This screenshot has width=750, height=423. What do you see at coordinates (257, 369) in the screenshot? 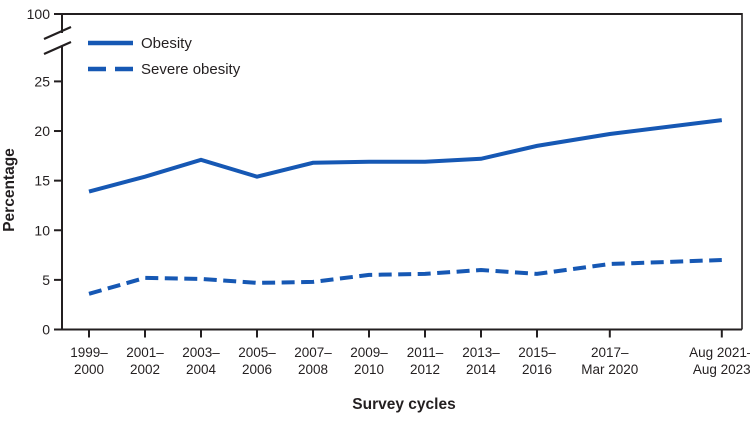
I see `x-axis-tick-label-line2: 2006` at bounding box center [257, 369].